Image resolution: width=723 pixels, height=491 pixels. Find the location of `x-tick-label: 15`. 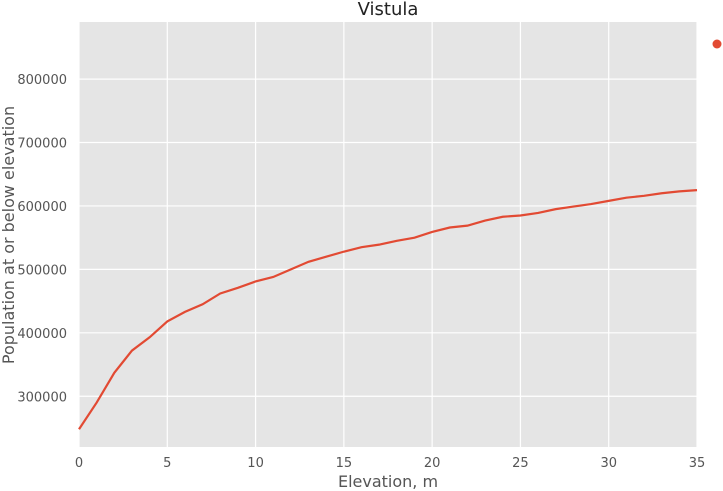

x-tick-label: 15 is located at coordinates (344, 463).